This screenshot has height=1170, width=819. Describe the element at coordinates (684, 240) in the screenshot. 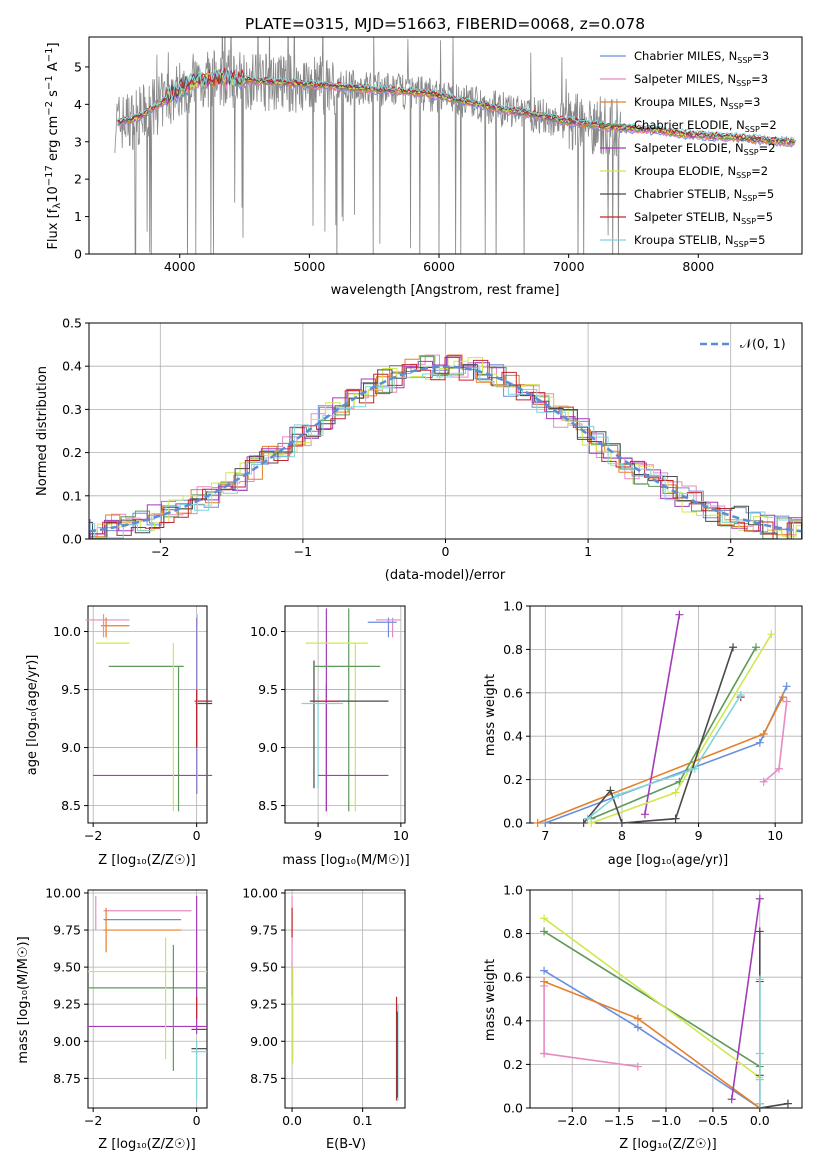

I see `legend-label-main: Kroupa STELIB, N` at that location.